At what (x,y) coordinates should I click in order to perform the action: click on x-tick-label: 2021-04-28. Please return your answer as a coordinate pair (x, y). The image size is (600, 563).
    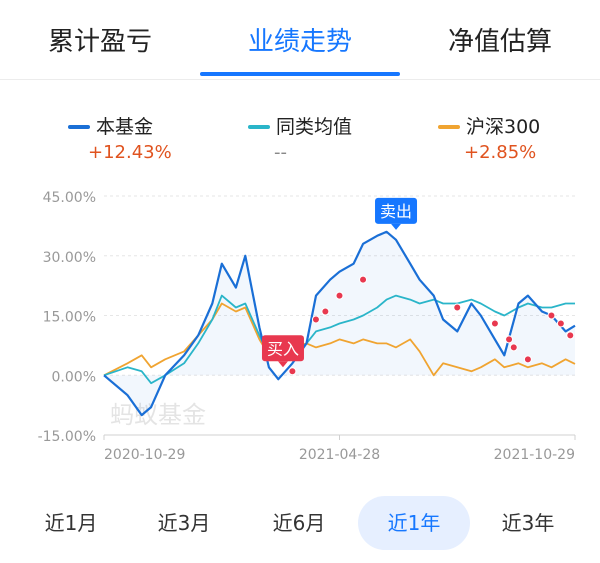
    Looking at the image, I should click on (339, 455).